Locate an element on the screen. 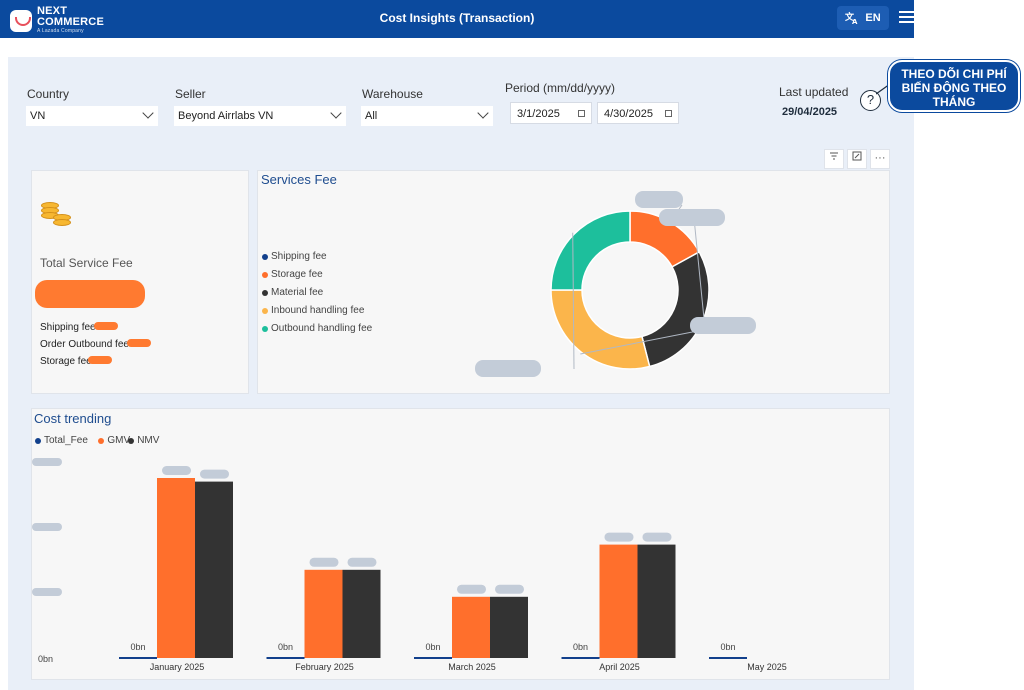 The image size is (1024, 690). period-start-value: 3/1/2025 is located at coordinates (538, 114).